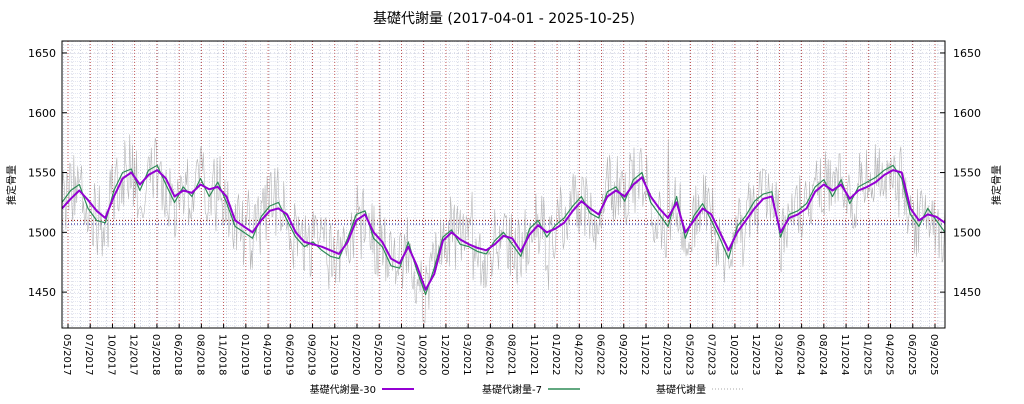  What do you see at coordinates (622, 355) in the screenshot?
I see `x-tick-label: 09/2022` at bounding box center [622, 355].